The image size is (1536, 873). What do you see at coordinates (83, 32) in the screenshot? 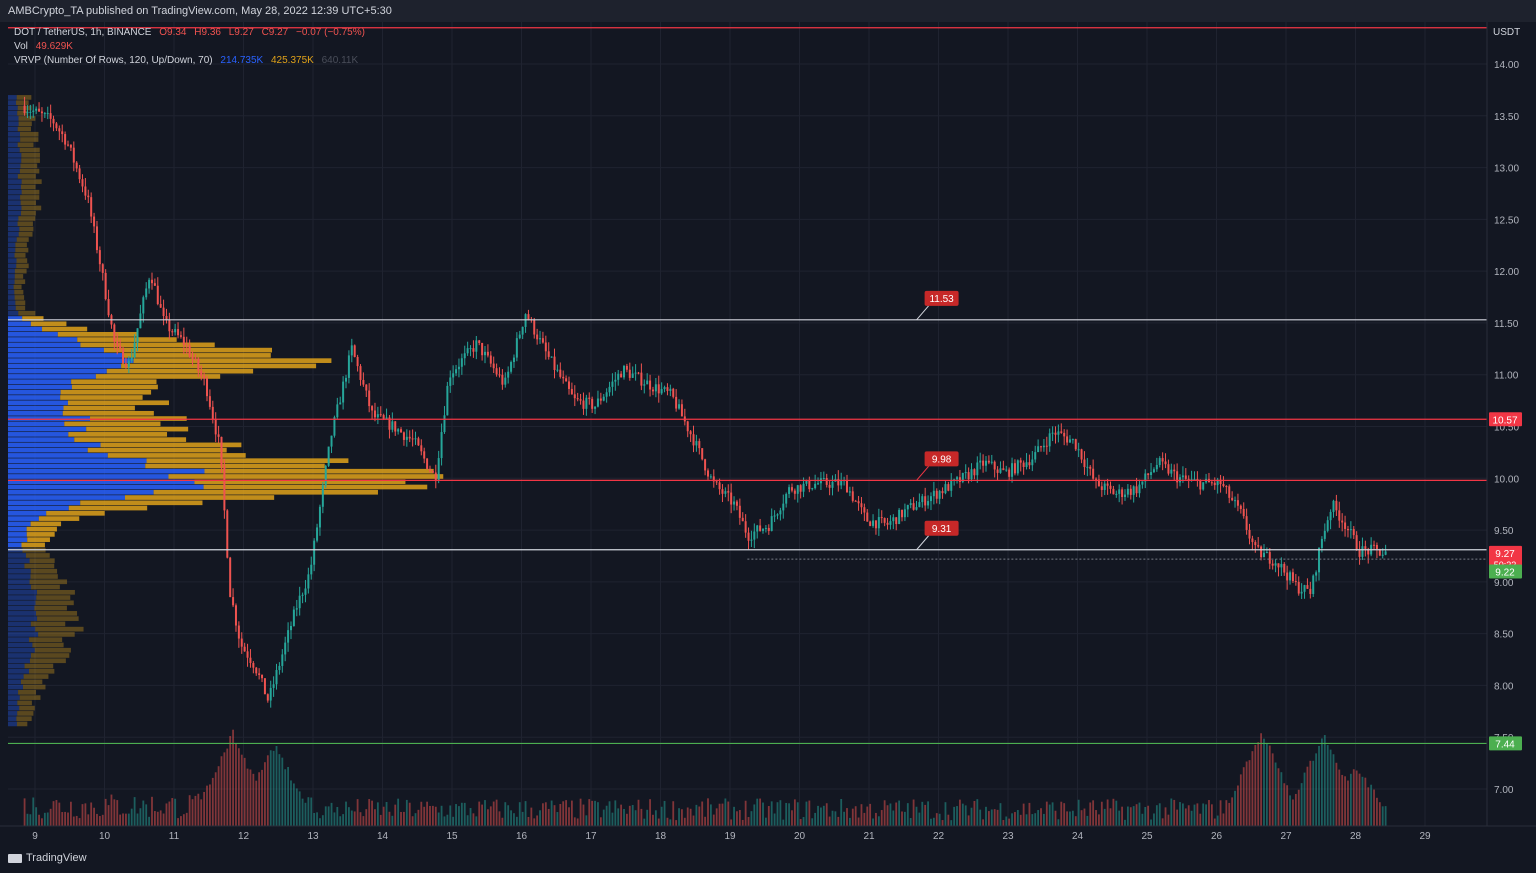
I see `symbol-title: DOT / TetherUS, 1h, BINANCE` at bounding box center [83, 32].